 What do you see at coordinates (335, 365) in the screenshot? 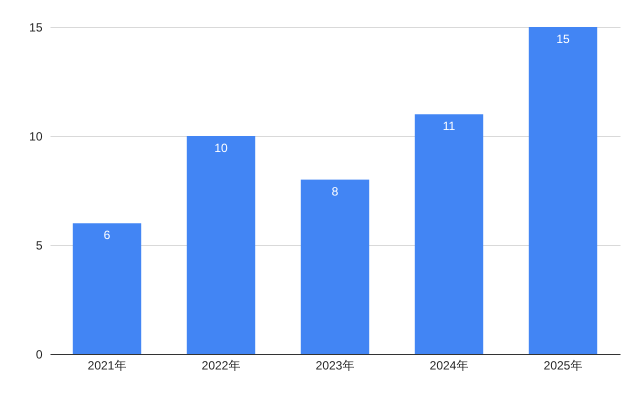
I see `x-tick-label: 2023年` at bounding box center [335, 365].